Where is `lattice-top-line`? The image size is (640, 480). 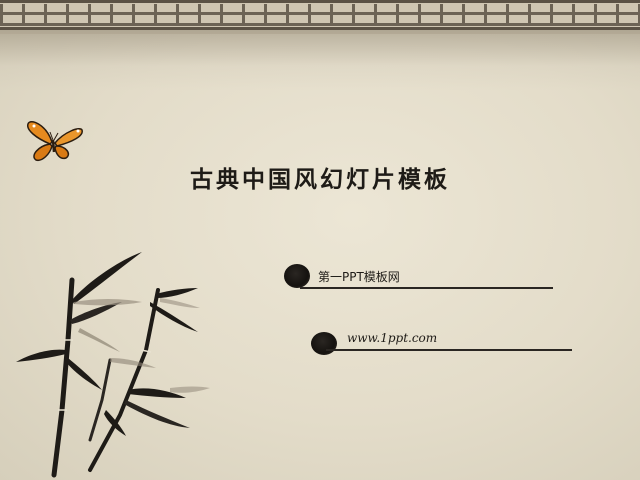 lattice-top-line is located at coordinates (320, 1).